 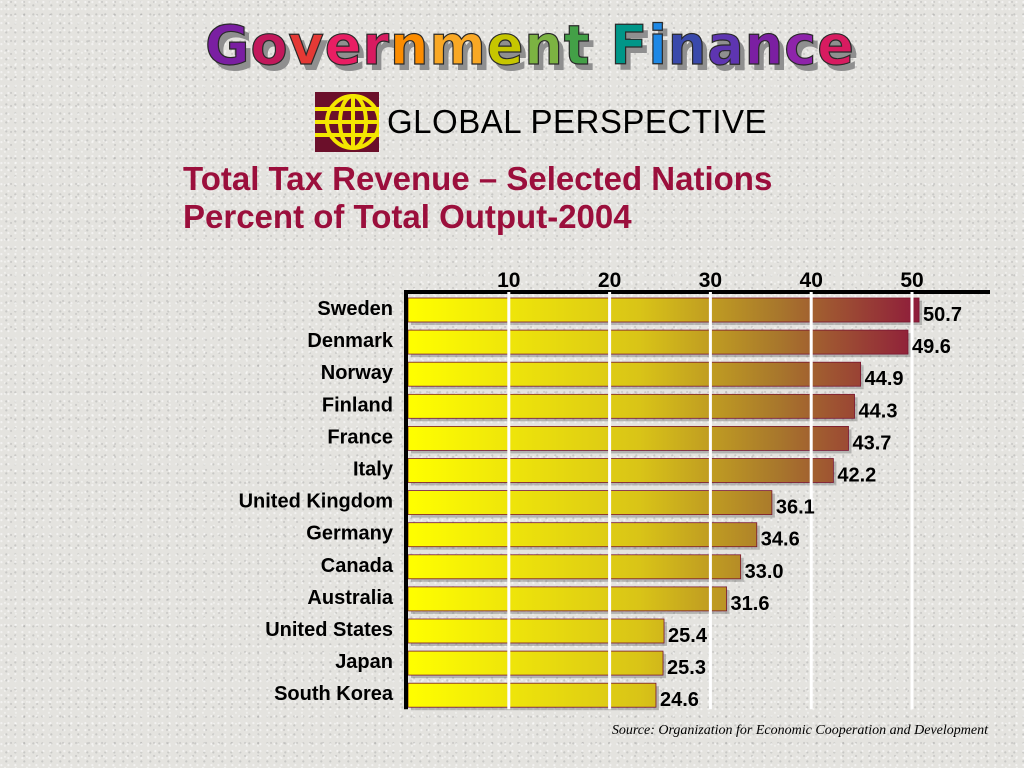 What do you see at coordinates (334, 694) in the screenshot?
I see `category-label: South Korea` at bounding box center [334, 694].